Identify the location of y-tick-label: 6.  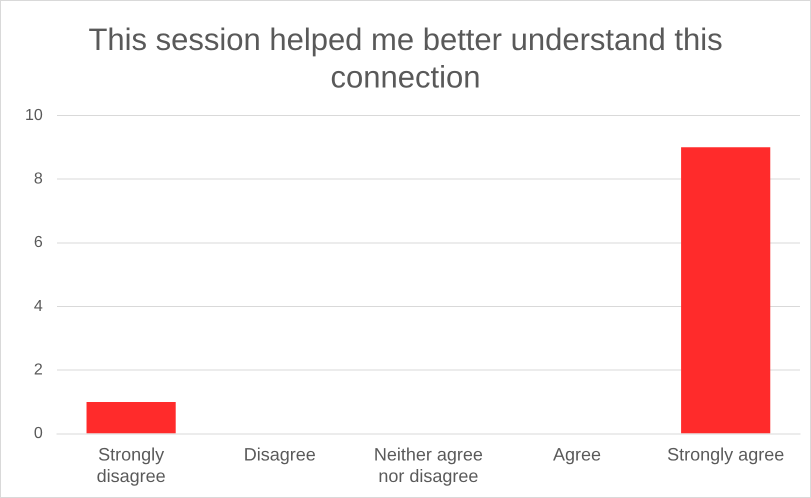
(38, 243).